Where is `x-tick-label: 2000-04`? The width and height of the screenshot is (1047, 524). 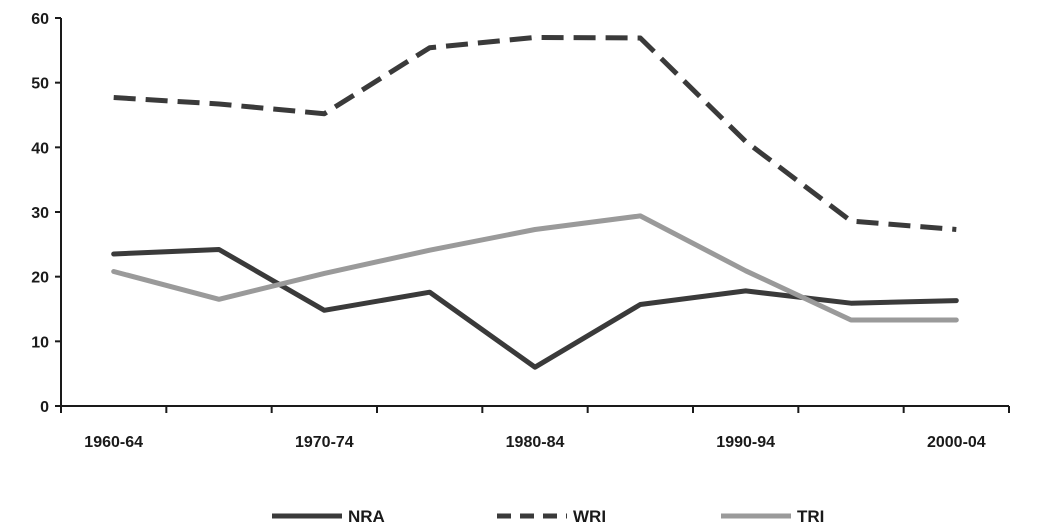
x-tick-label: 2000-04 is located at coordinates (956, 442).